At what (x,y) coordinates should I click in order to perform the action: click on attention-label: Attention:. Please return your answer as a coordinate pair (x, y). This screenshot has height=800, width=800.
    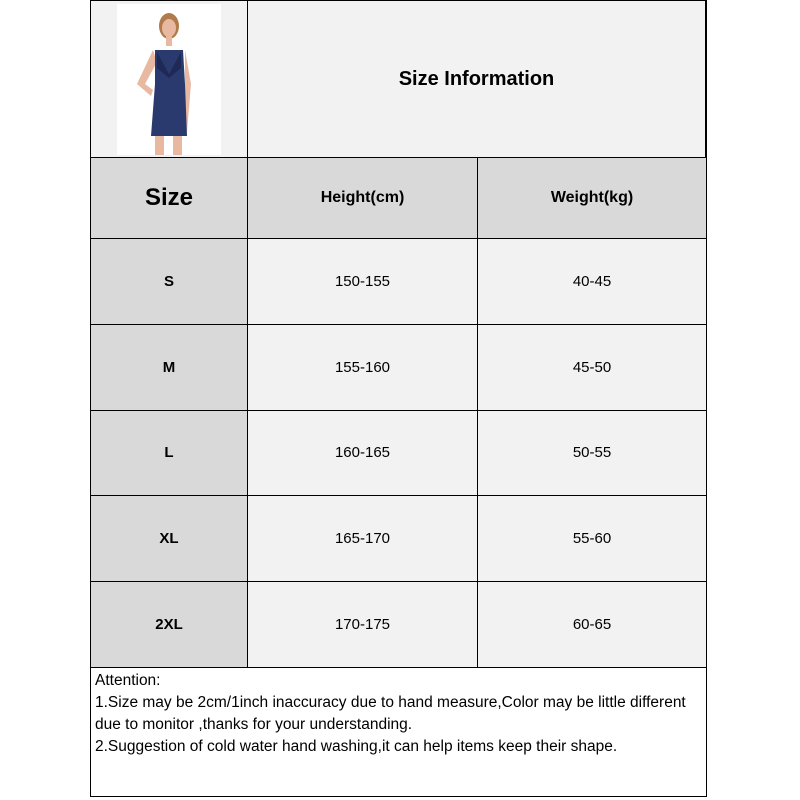
    Looking at the image, I should click on (128, 680).